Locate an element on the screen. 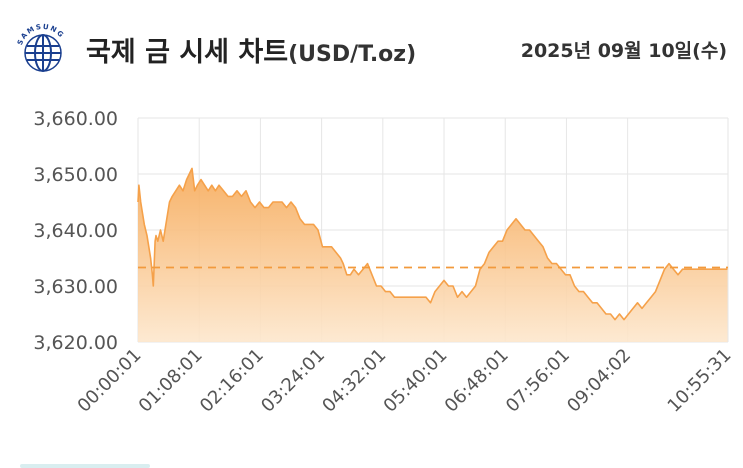 The width and height of the screenshot is (743, 468). x-tick-label: 00:00:01 is located at coordinates (110, 381).